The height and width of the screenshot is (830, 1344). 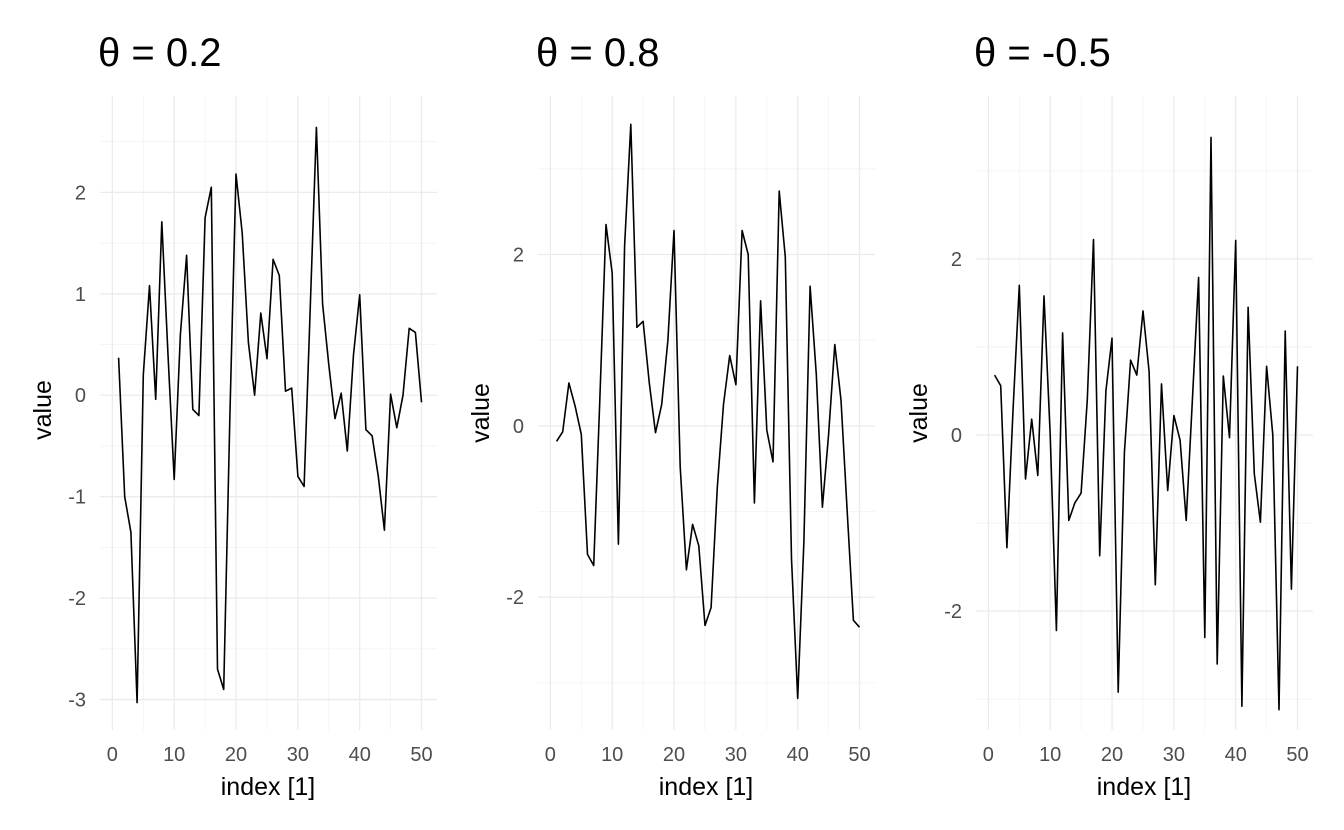 What do you see at coordinates (77, 498) in the screenshot?
I see `y-tick-label: -1` at bounding box center [77, 498].